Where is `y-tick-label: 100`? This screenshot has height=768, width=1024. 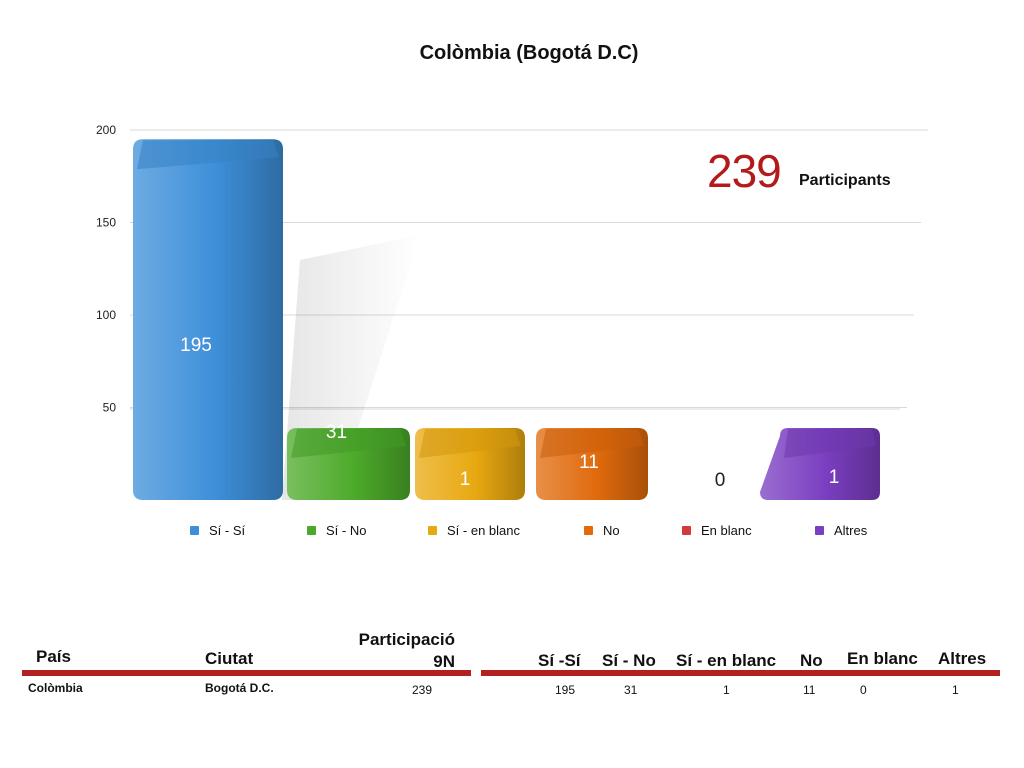 y-tick-label: 100 is located at coordinates (106, 315).